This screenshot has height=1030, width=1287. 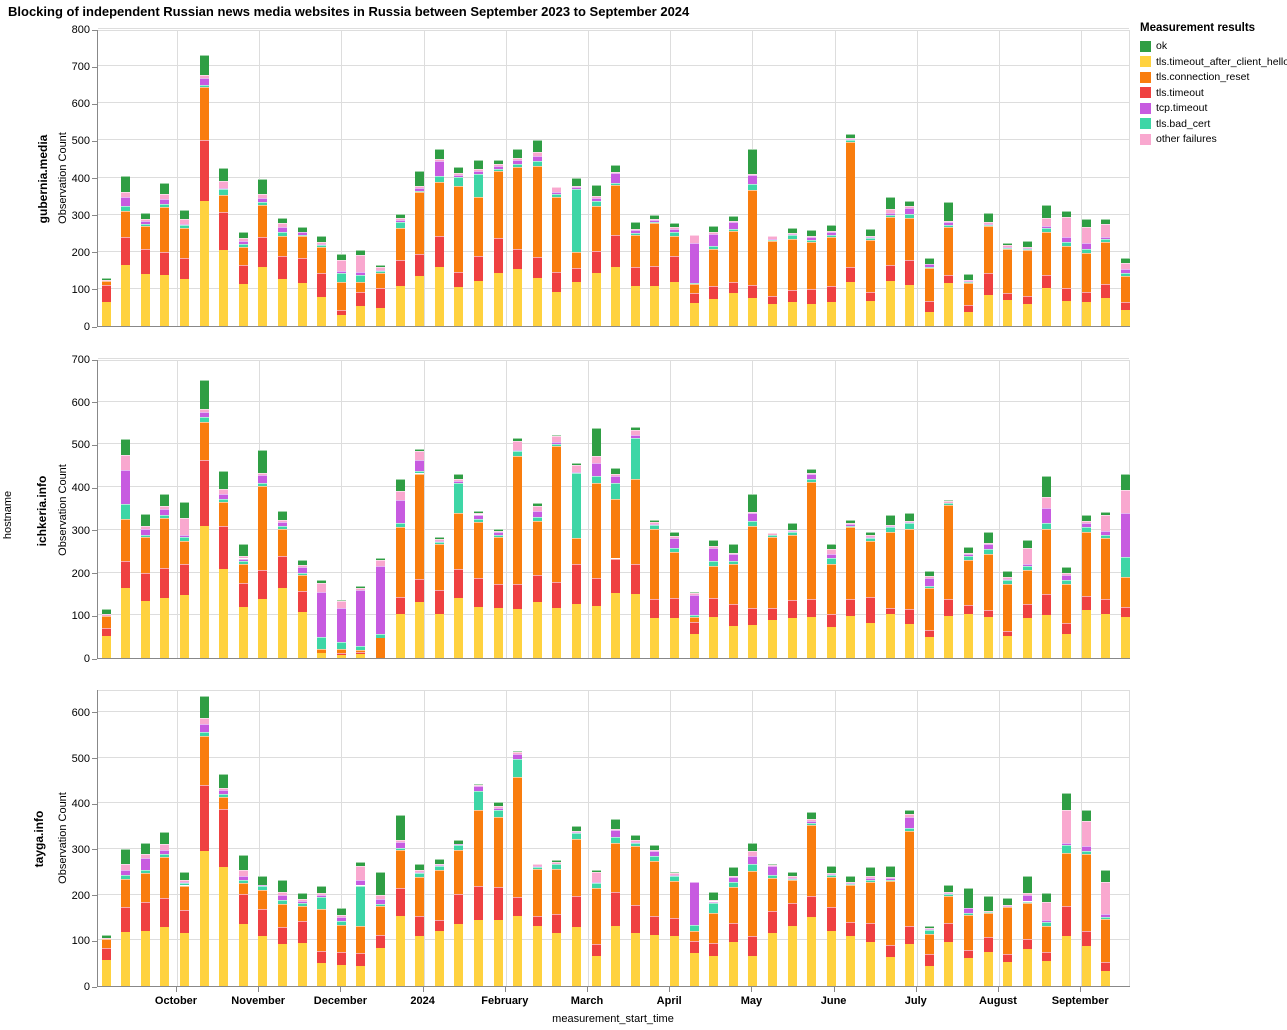 What do you see at coordinates (80, 712) in the screenshot?
I see `y-tick-label: 600` at bounding box center [80, 712].